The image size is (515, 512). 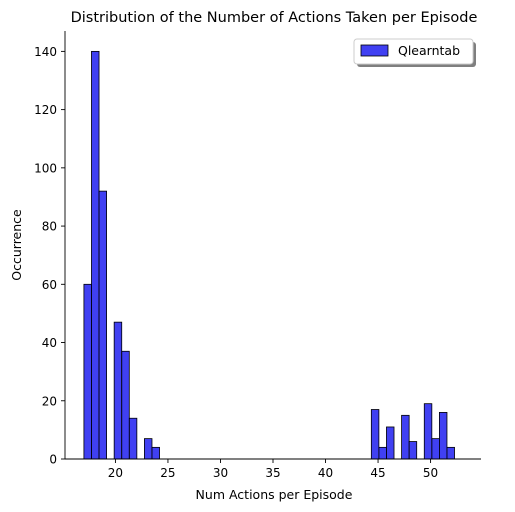 What do you see at coordinates (49, 401) in the screenshot?
I see `y-tick-label: 20` at bounding box center [49, 401].